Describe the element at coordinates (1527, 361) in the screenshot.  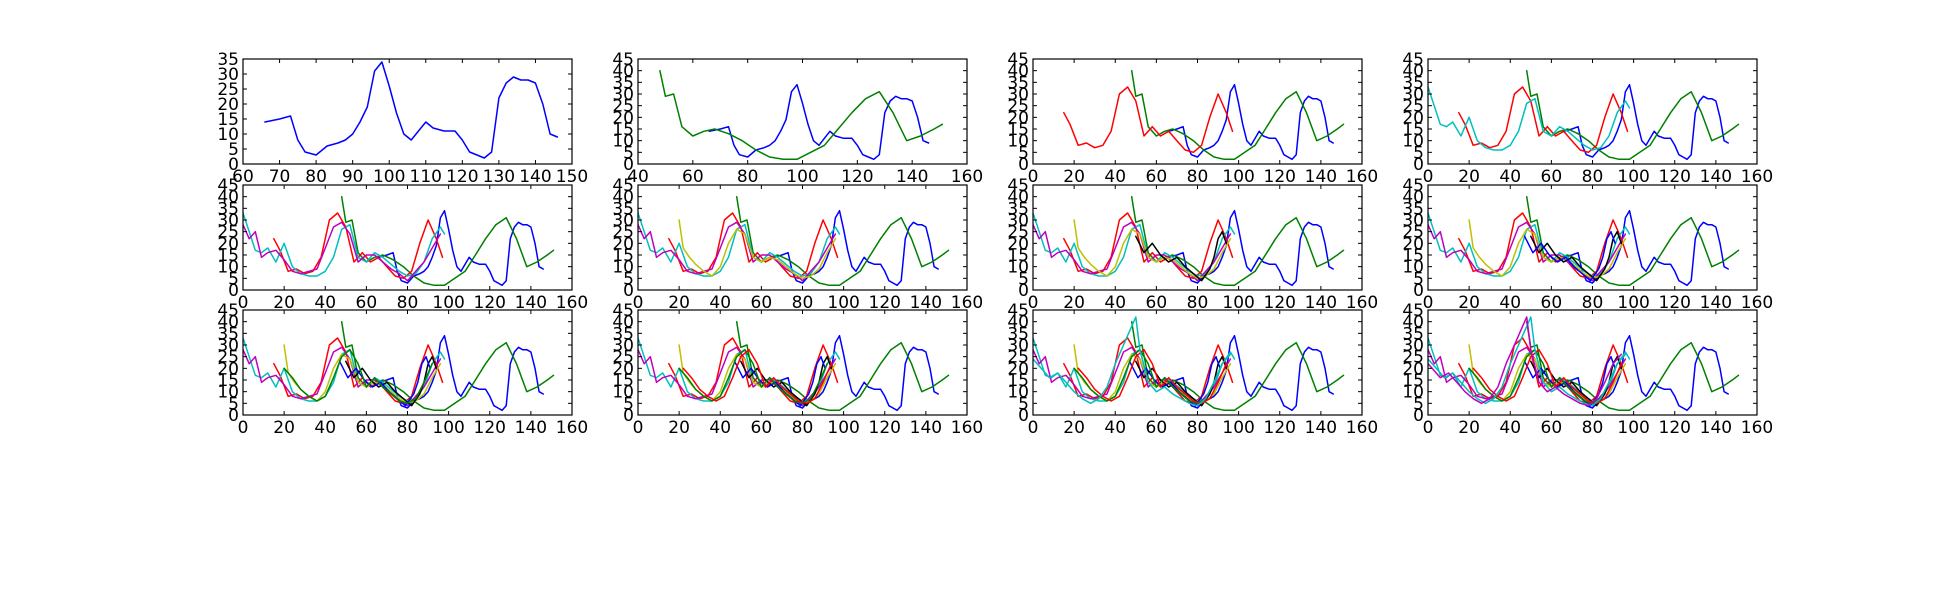
I see `series-line-c` at that location.